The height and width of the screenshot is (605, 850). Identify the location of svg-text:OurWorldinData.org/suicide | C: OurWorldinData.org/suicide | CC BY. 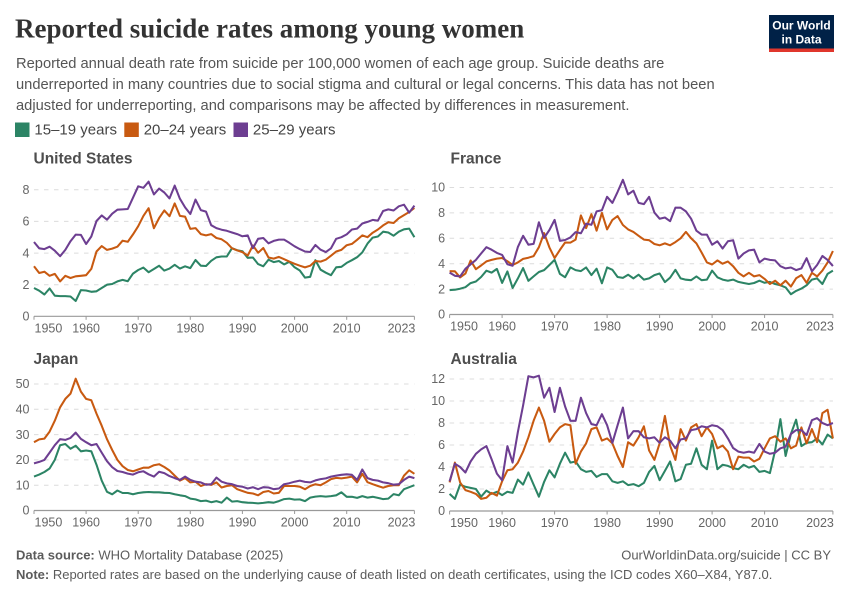
(726, 555).